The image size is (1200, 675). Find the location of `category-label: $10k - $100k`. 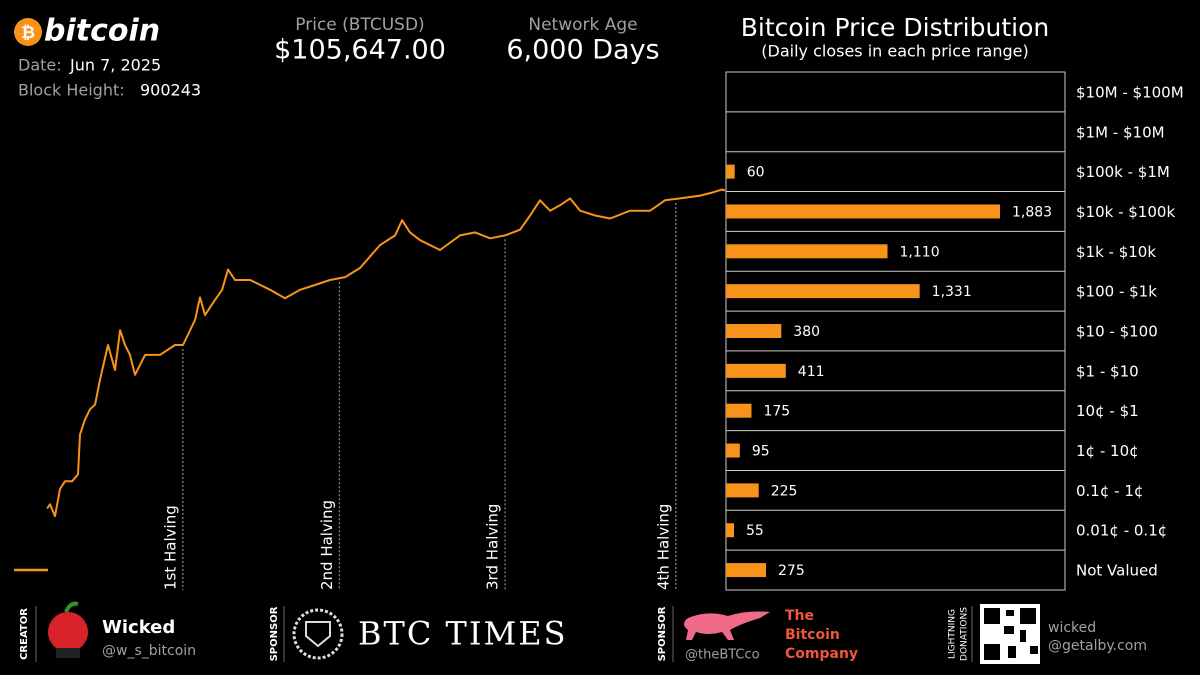

category-label: $10k - $100k is located at coordinates (1125, 212).